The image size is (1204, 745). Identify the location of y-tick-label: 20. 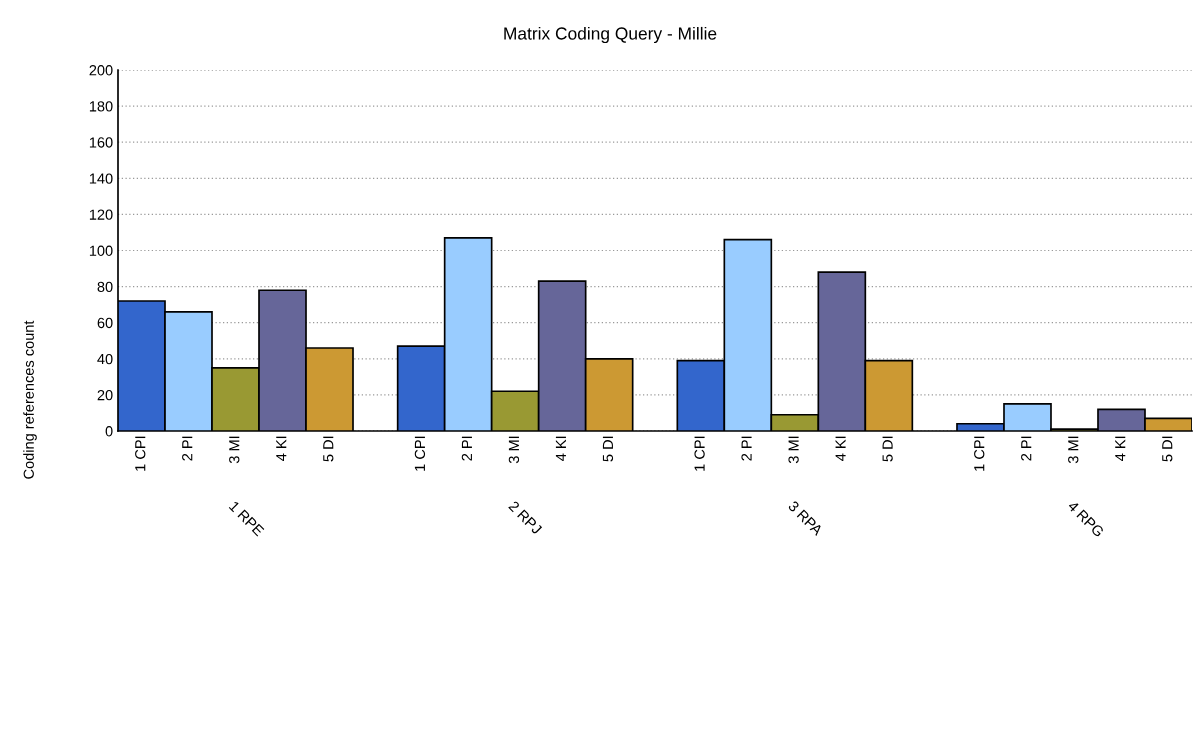
(105, 395).